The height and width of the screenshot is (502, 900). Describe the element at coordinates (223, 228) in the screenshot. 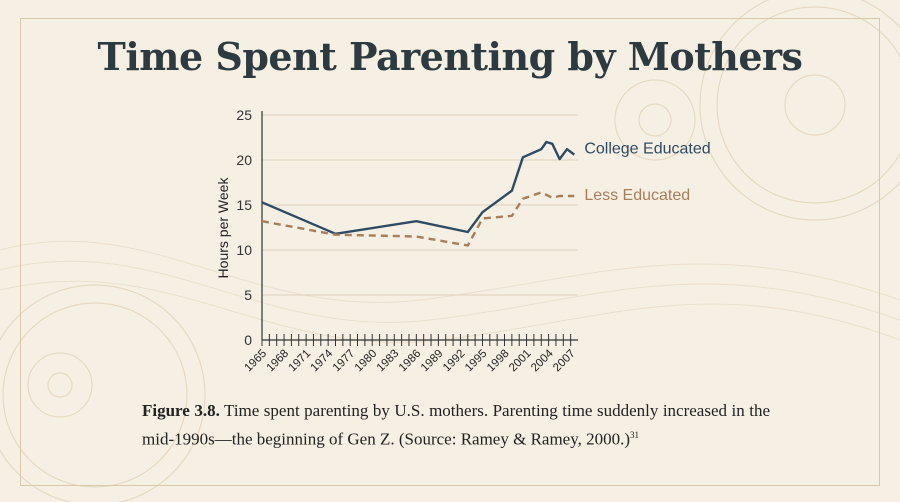

I see `y-axis-label: Hours per Week` at that location.